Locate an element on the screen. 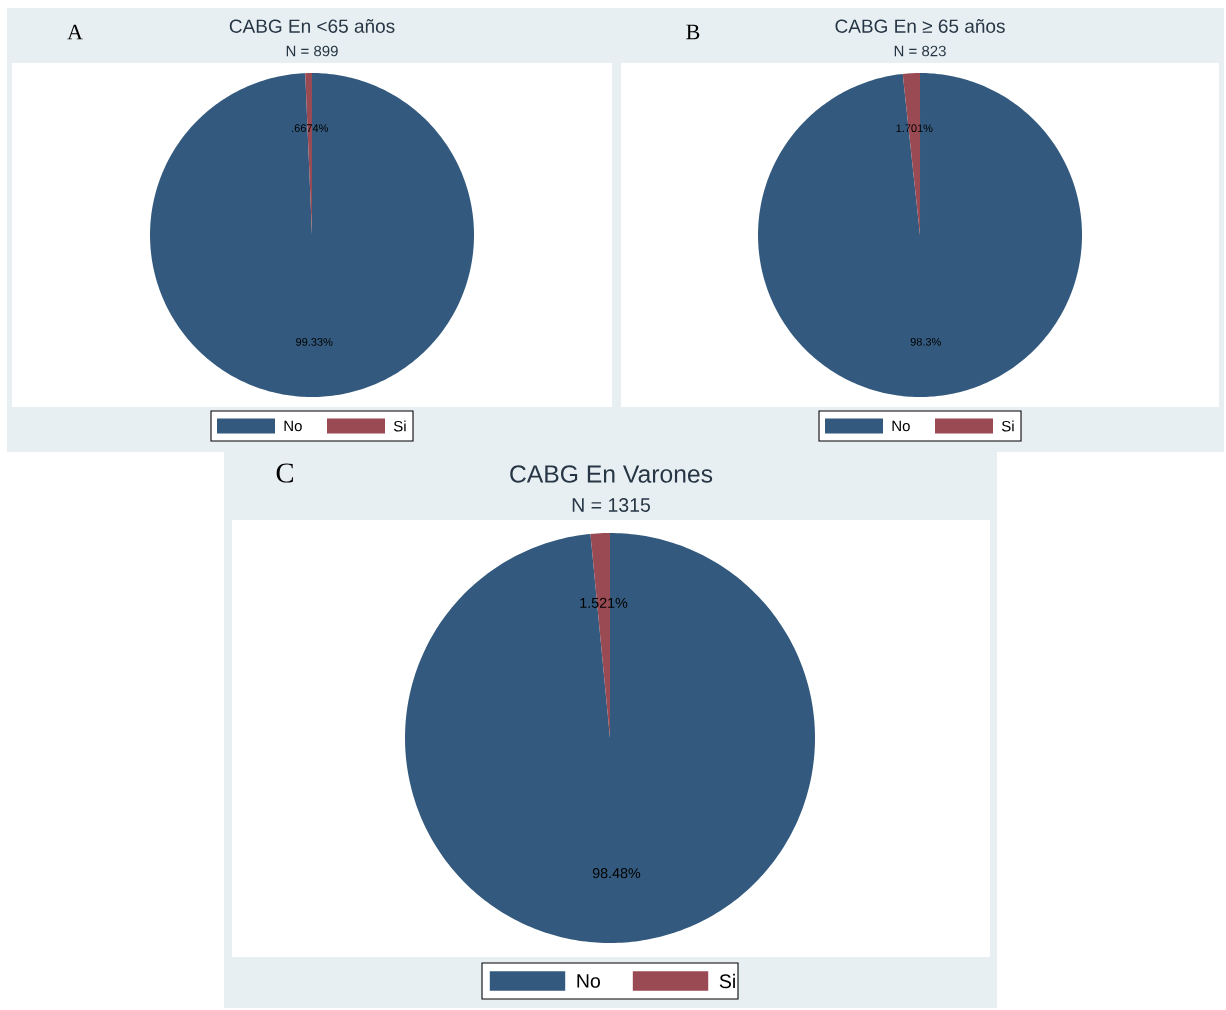 This screenshot has width=1226, height=1010. chart-subtitle: N = 899 is located at coordinates (312, 51).